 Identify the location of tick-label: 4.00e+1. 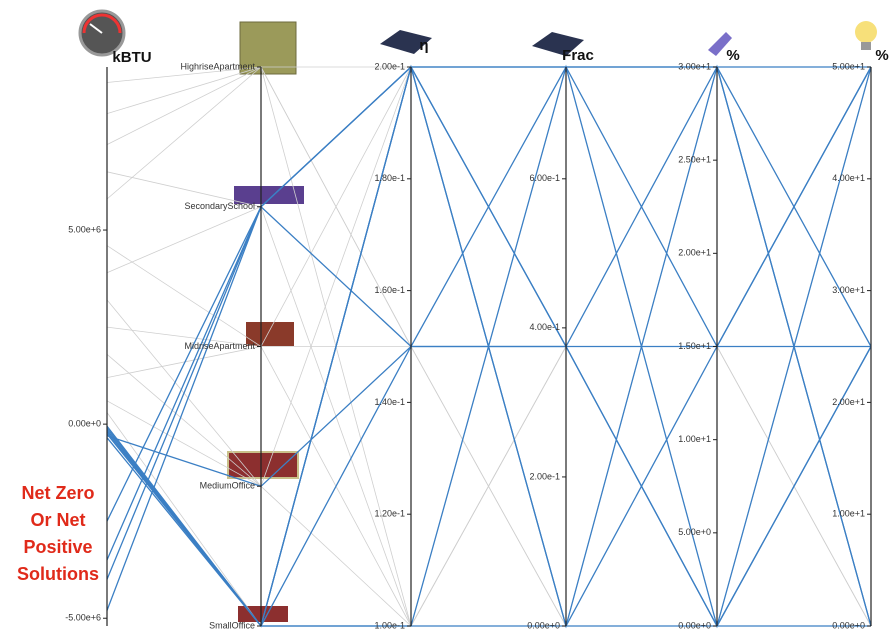
(848, 178).